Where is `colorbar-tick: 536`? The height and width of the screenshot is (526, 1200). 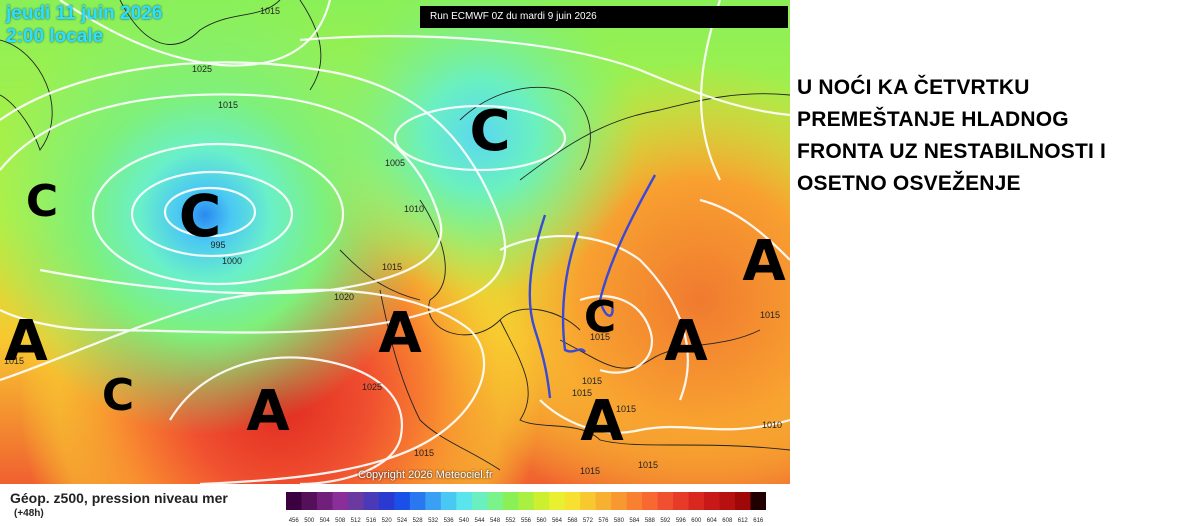 colorbar-tick: 536 is located at coordinates (449, 521).